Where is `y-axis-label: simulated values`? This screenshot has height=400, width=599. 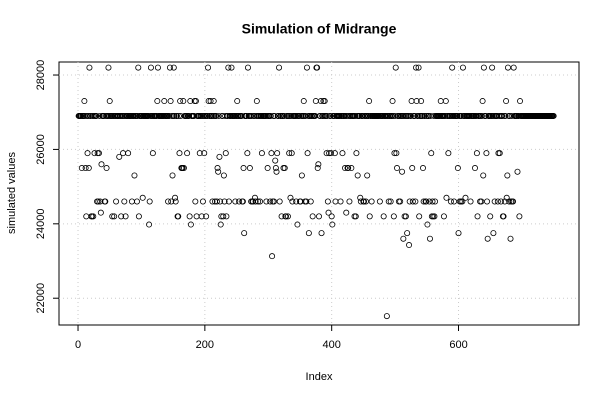
y-axis-label: simulated values is located at coordinates (12, 193).